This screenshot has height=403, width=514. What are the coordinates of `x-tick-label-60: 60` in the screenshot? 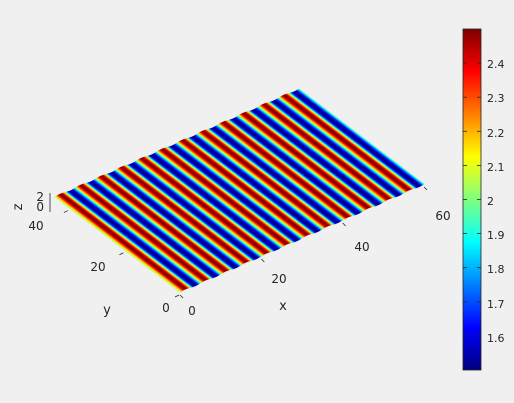 It's located at (442, 216).